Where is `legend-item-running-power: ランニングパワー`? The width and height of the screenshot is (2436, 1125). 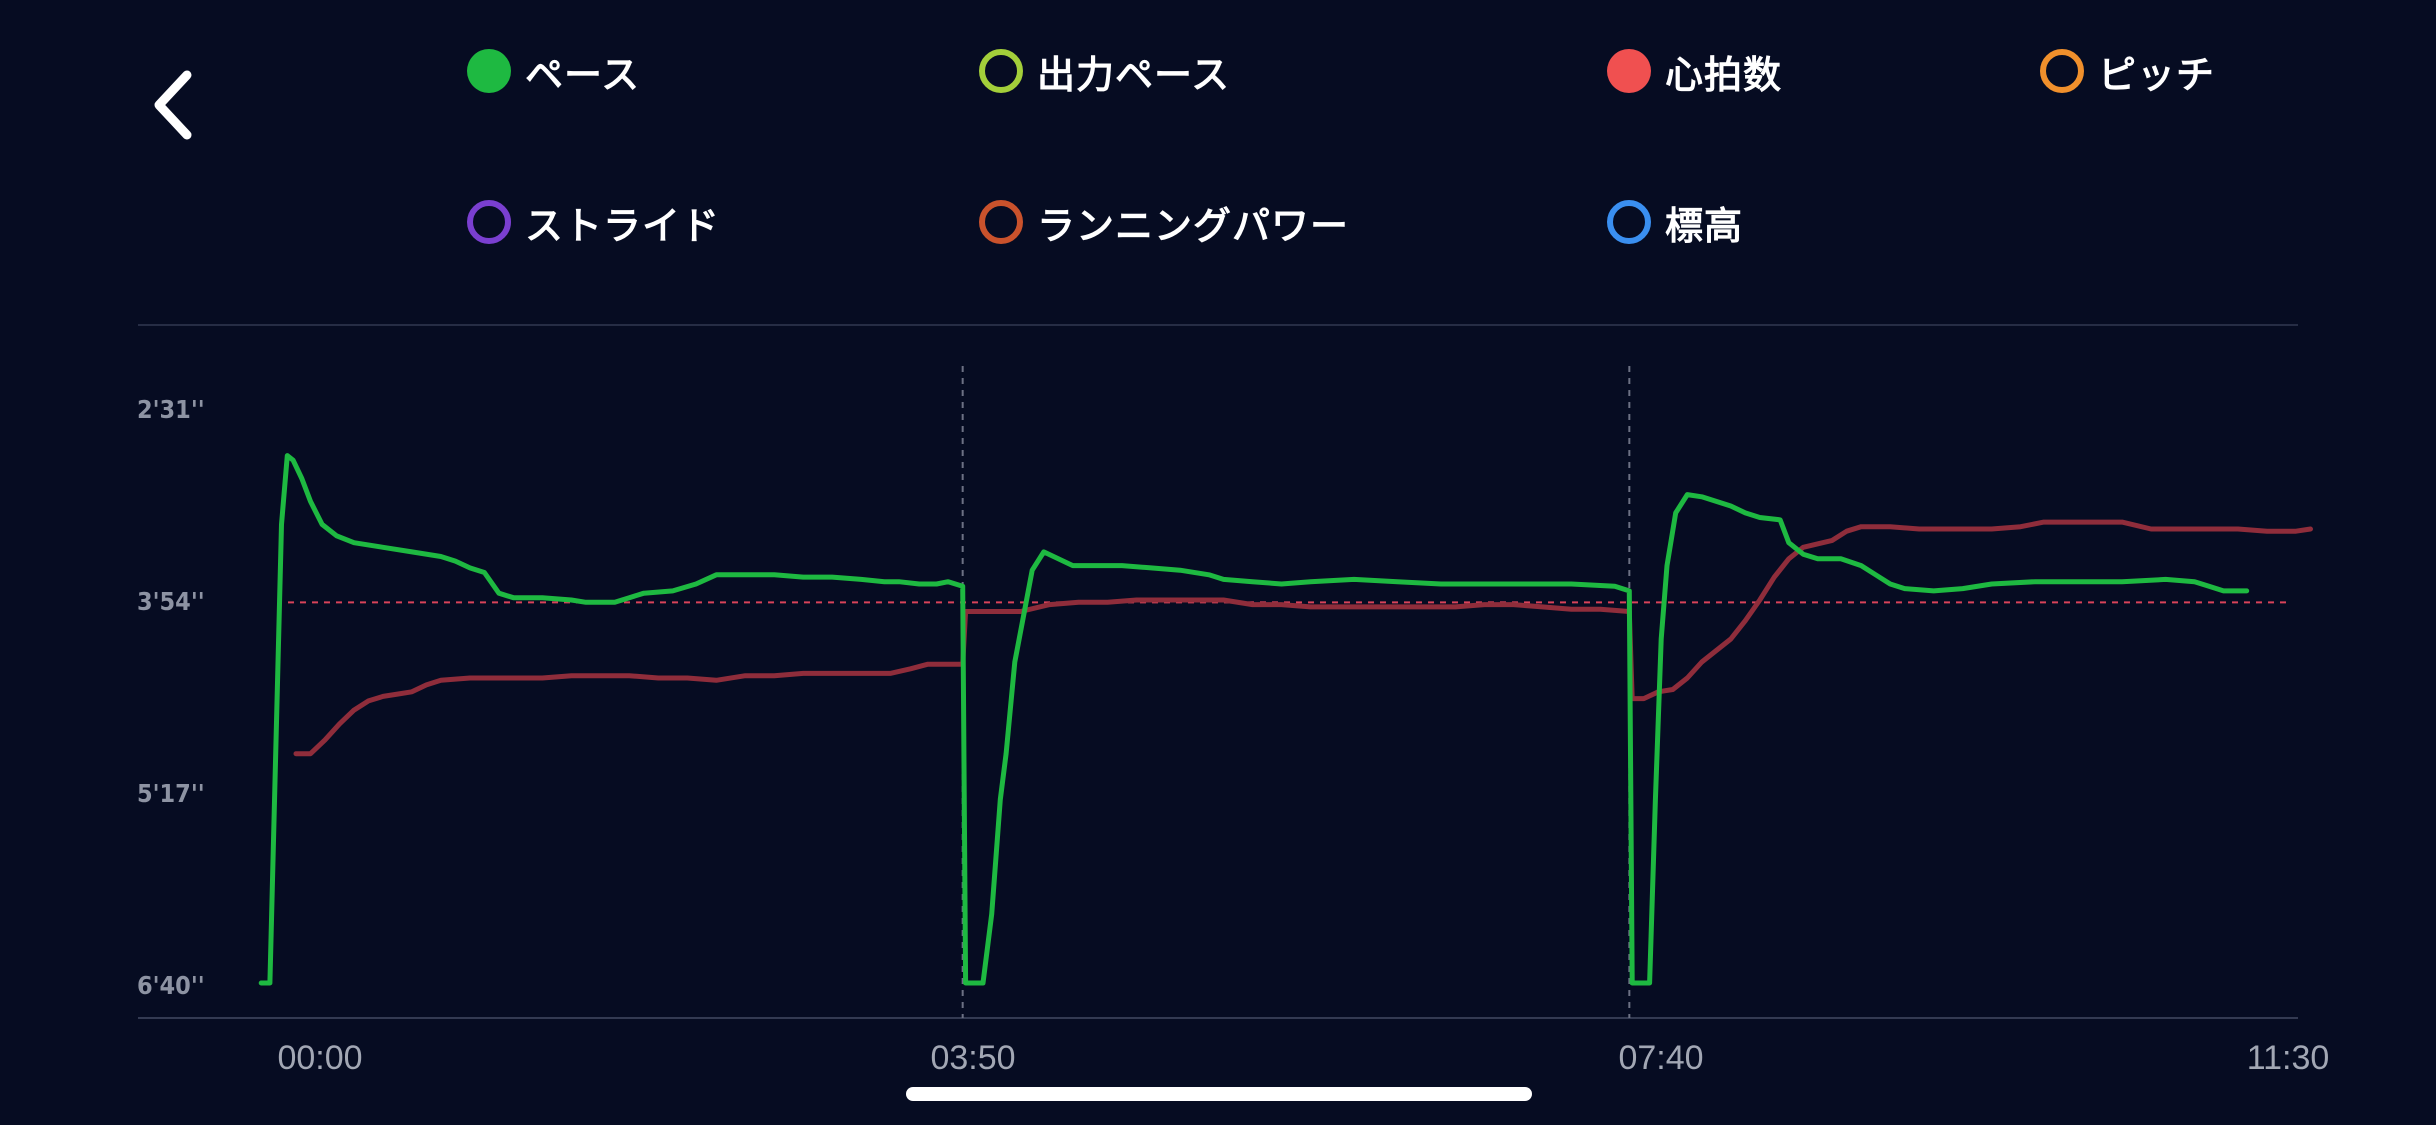
legend-item-running-power: ランニングパワー is located at coordinates (1164, 222).